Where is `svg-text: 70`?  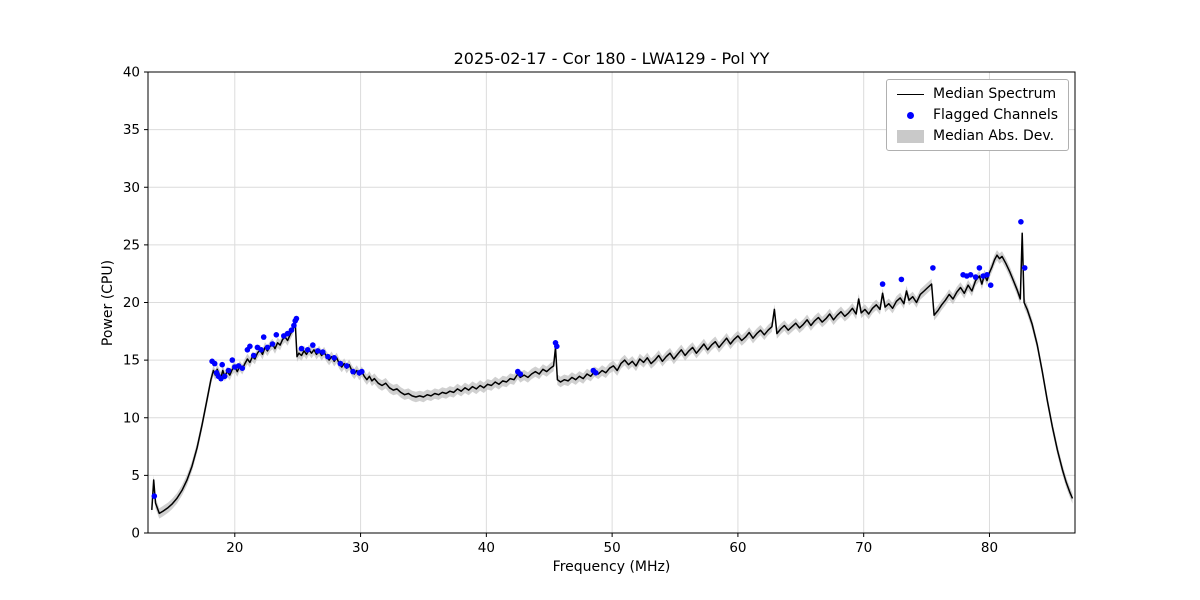 svg-text: 70 is located at coordinates (863, 548).